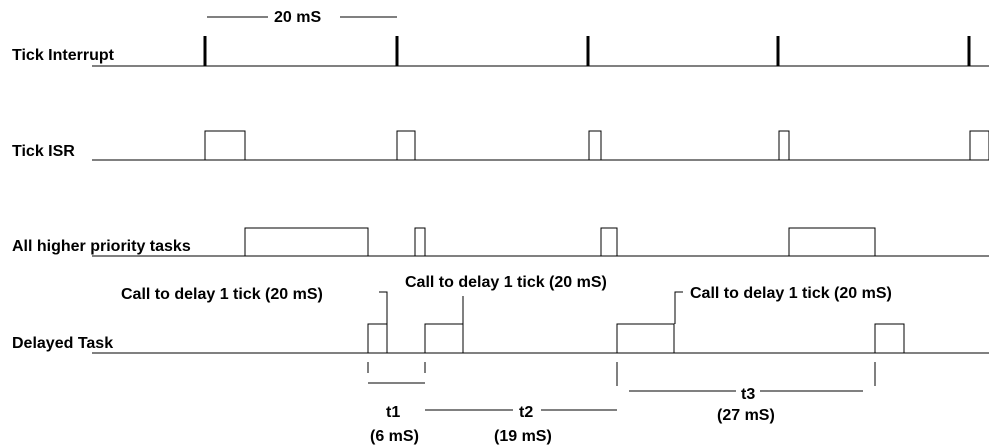 This screenshot has height=447, width=989. Describe the element at coordinates (393, 412) in the screenshot. I see `interval-label-t1: t1` at that location.